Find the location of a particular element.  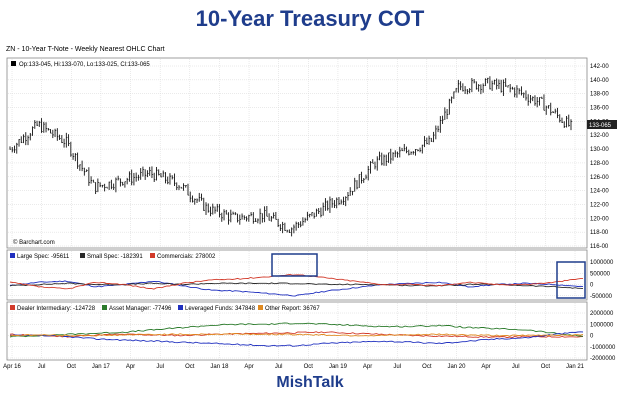

price-tick-label: 138-00 is located at coordinates (599, 95).